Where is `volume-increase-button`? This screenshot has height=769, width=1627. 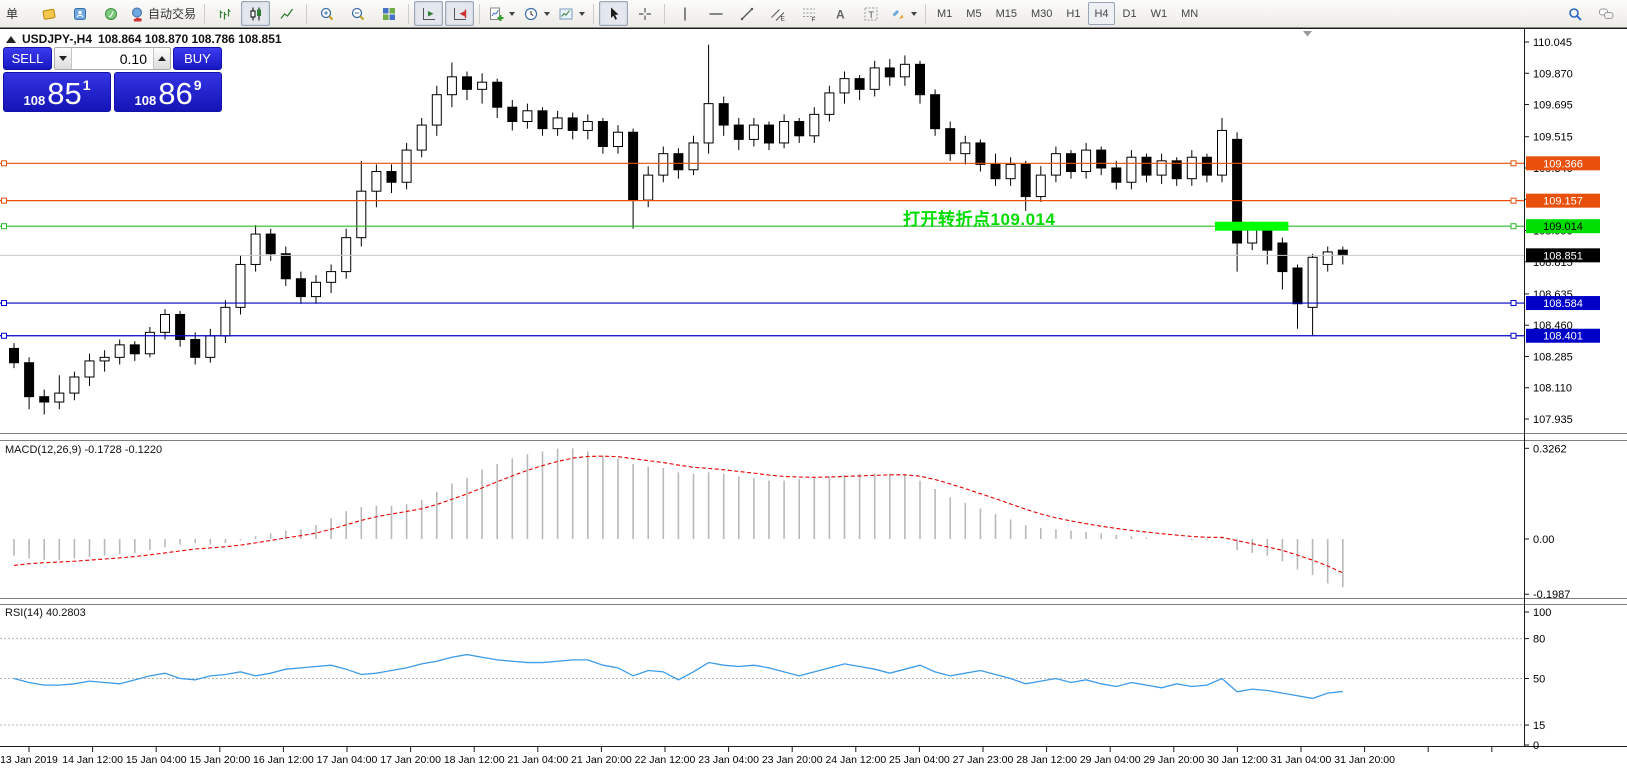 volume-increase-button is located at coordinates (161, 58).